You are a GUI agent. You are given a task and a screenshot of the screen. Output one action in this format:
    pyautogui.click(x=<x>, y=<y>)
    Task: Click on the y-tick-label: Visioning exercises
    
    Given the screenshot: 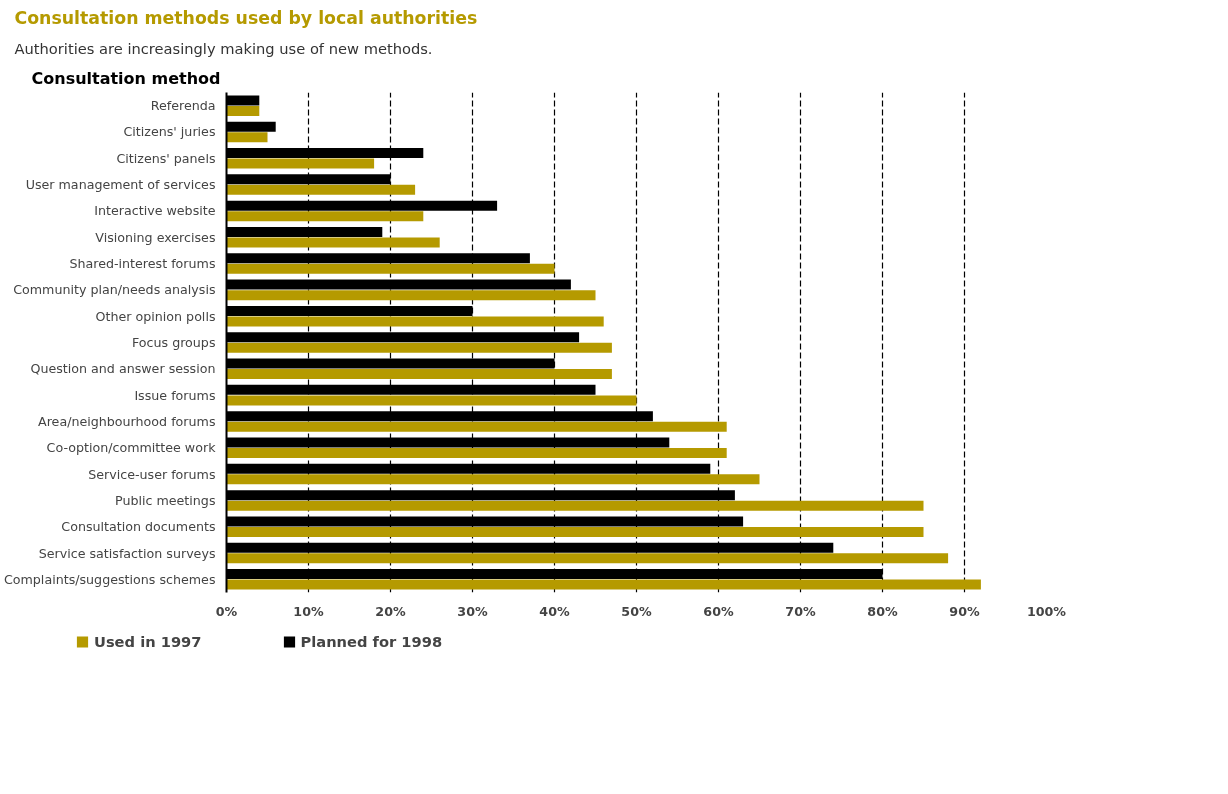 What is the action you would take?
    pyautogui.click(x=155, y=237)
    